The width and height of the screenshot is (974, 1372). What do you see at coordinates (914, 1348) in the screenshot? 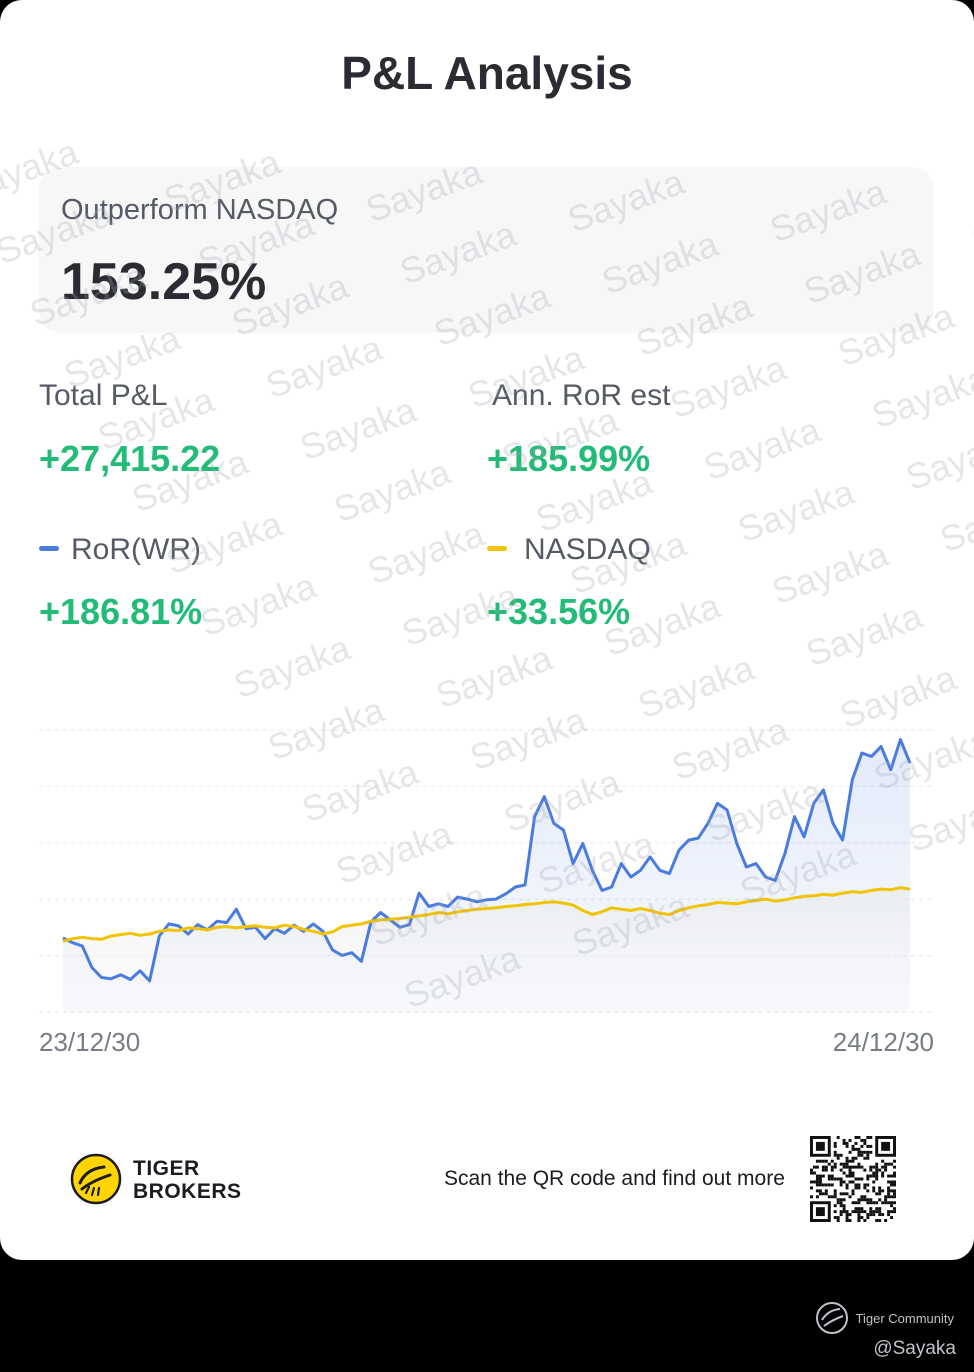
I see `user-handle: @Sayaka` at bounding box center [914, 1348].